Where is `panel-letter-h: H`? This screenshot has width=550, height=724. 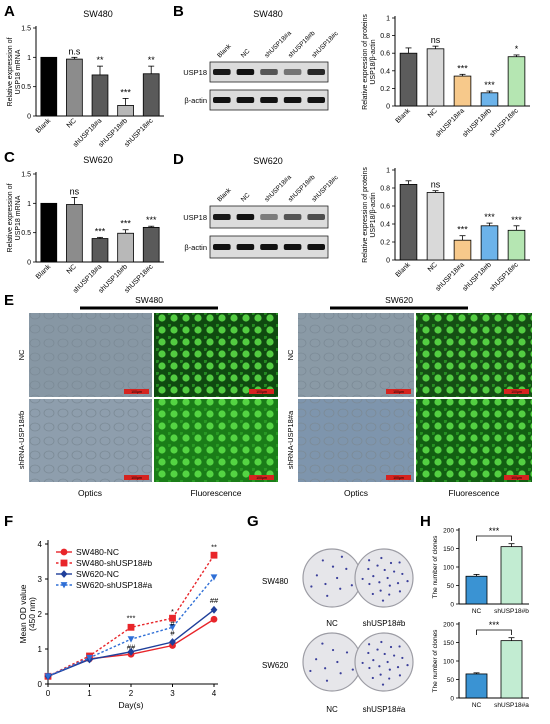
panel-letter-h: H is located at coordinates (425, 521).